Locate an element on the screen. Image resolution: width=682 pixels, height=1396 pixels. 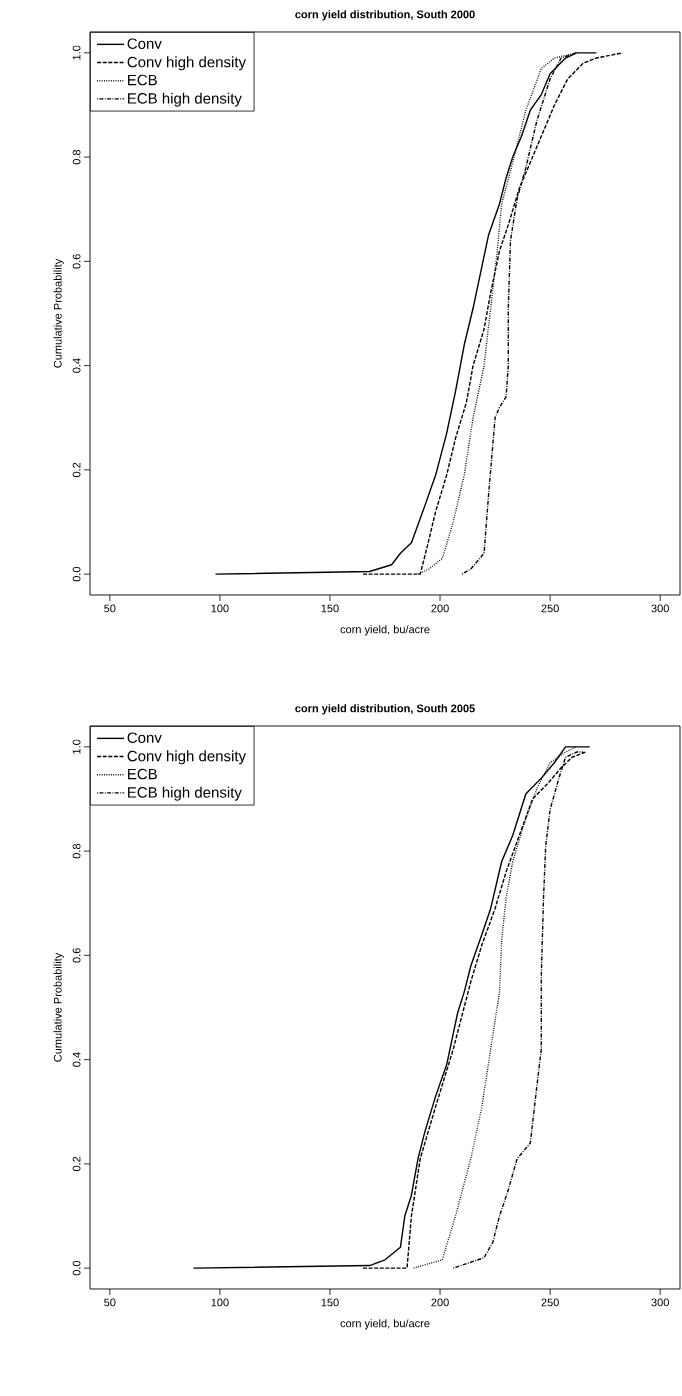
chart-title: corn yield distribution, South 2000 is located at coordinates (385, 15).